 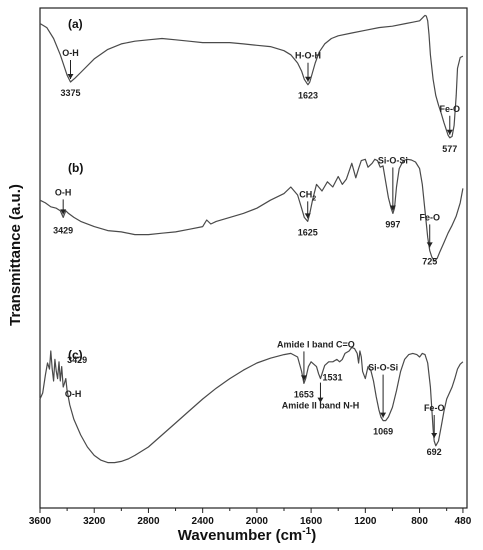 What do you see at coordinates (449, 149) in the screenshot?
I see `annotation-value: 577` at bounding box center [449, 149].